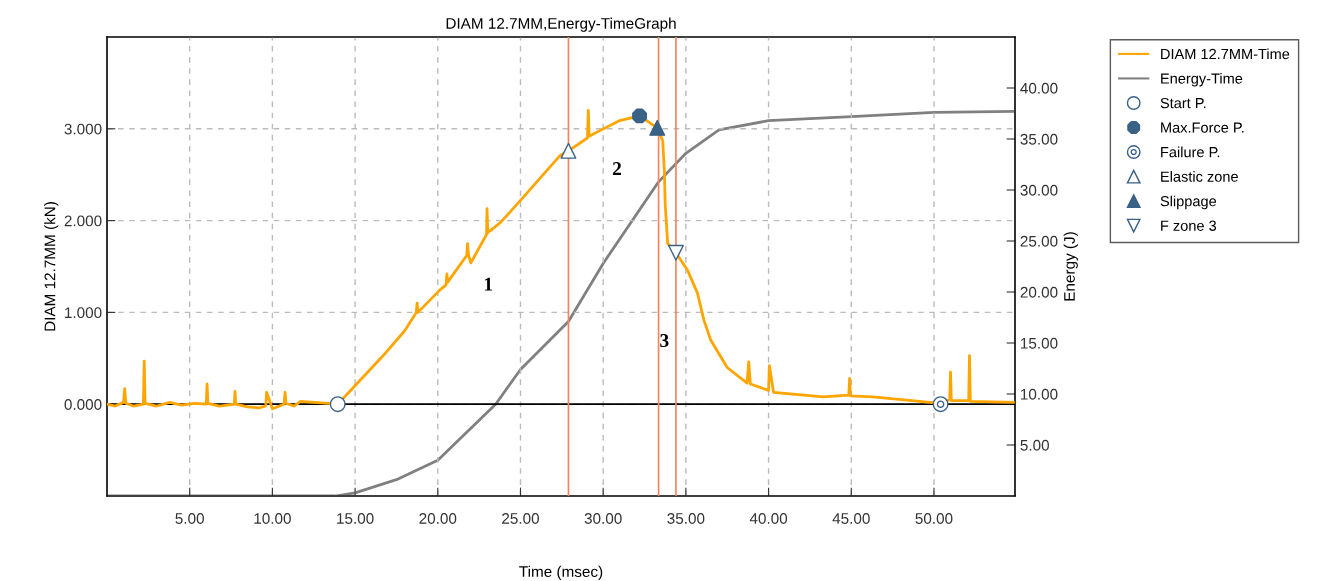 The width and height of the screenshot is (1334, 581). What do you see at coordinates (1039, 292) in the screenshot?
I see `y2-tick-label: 20.00` at bounding box center [1039, 292].